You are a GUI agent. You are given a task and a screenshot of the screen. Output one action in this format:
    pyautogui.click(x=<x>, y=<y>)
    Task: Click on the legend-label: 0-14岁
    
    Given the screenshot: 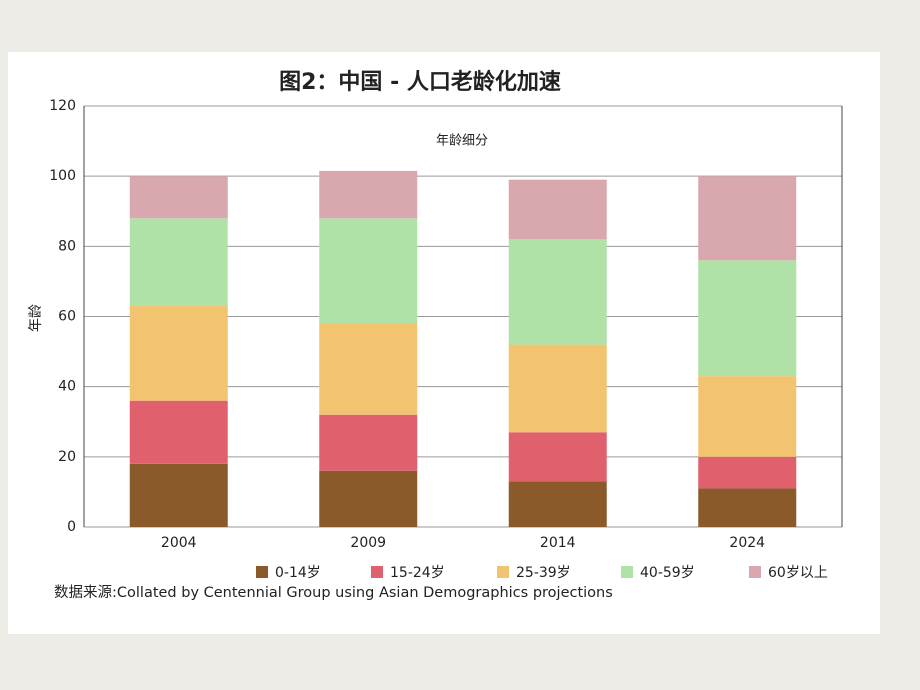 What is the action you would take?
    pyautogui.click(x=298, y=573)
    